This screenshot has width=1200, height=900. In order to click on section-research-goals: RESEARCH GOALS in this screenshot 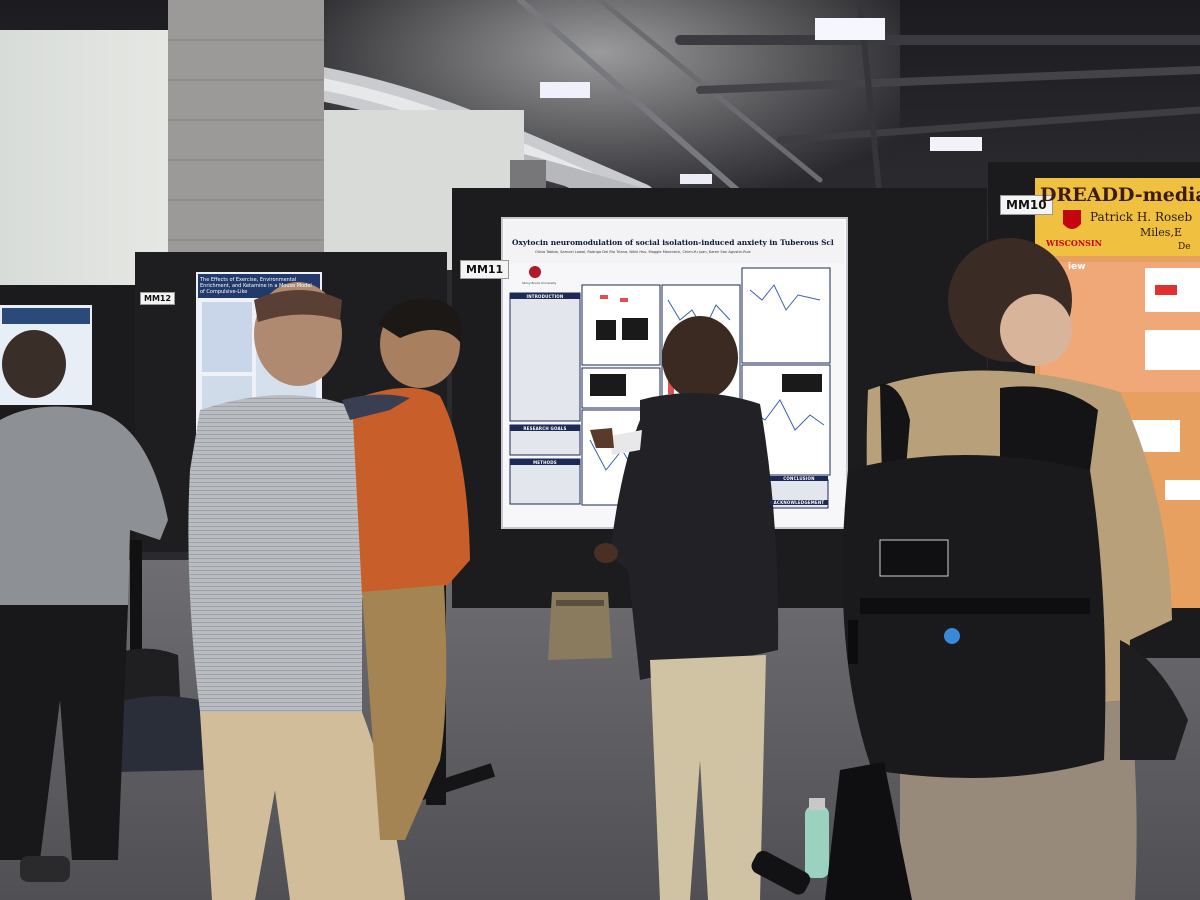, I will do `click(545, 428)`.